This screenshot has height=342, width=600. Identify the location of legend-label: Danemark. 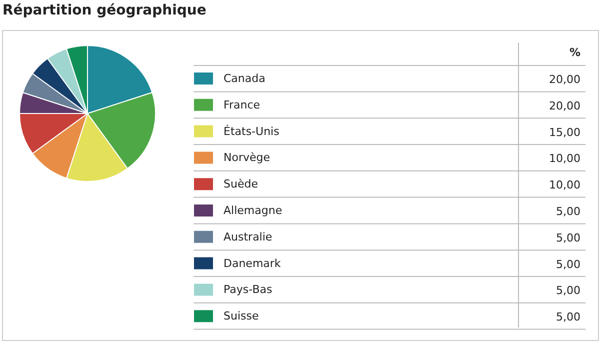
(253, 263).